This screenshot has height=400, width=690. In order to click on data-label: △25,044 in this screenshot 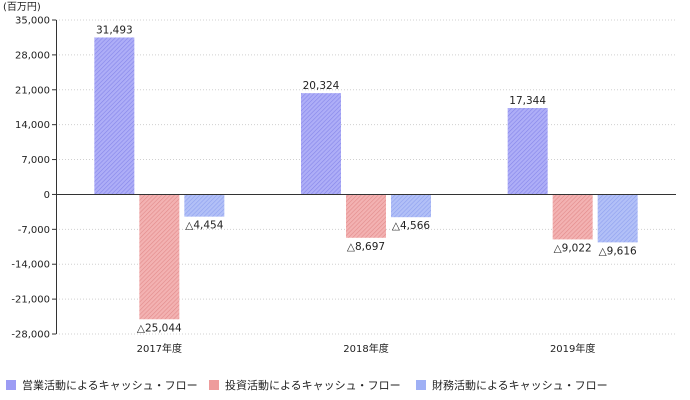, I will do `click(159, 328)`.